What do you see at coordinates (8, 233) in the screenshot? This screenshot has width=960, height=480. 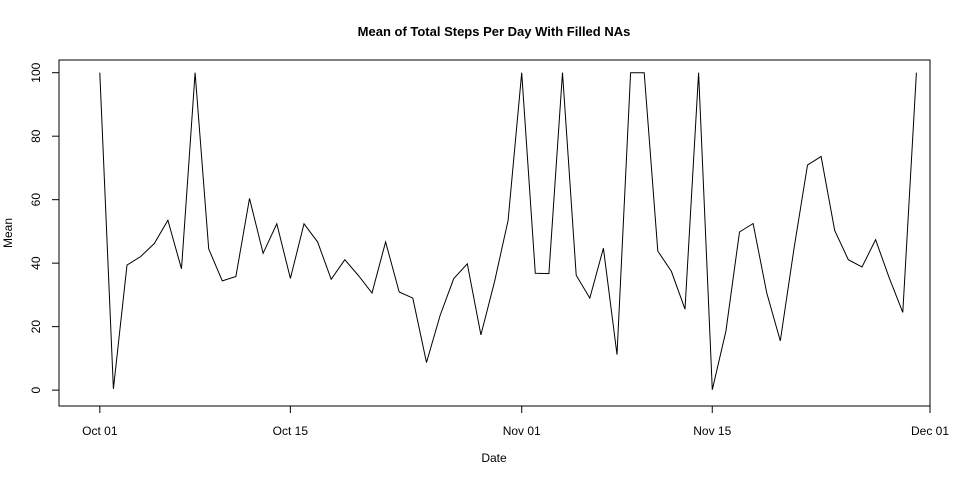 I see `y-axis-label: Mean` at bounding box center [8, 233].